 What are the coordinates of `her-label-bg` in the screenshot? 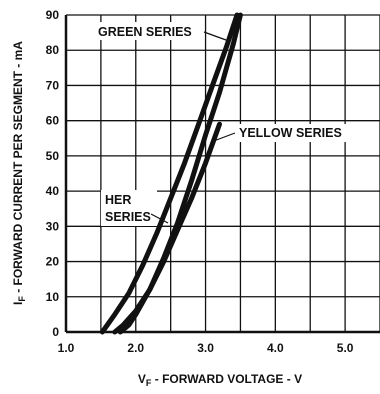 It's located at (129, 208).